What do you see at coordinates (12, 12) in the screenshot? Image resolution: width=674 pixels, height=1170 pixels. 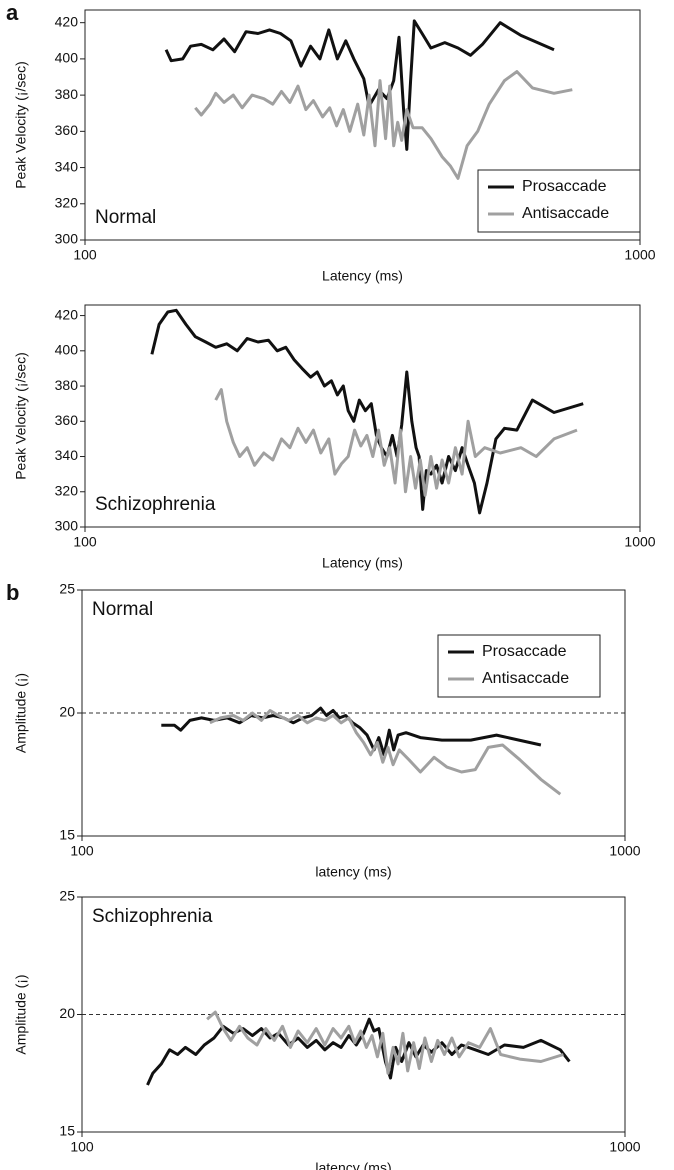 I see `panel-label: a` at bounding box center [12, 12].